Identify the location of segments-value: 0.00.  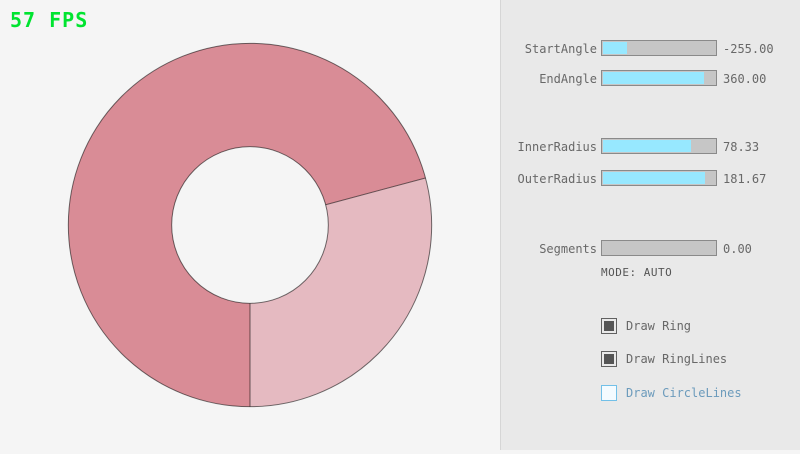
(737, 249).